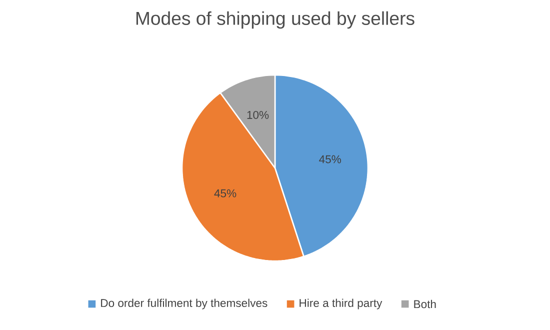  I want to click on legend-label: Both, so click(425, 304).